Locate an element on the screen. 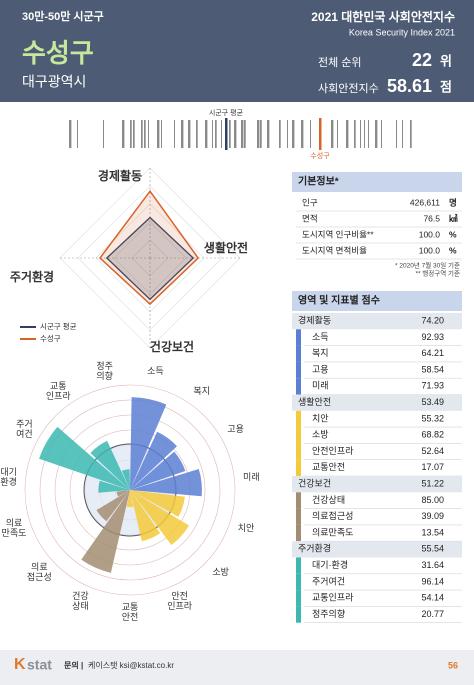 Image resolution: width=474 pixels, height=685 pixels. legend-label: 시군구 평균 is located at coordinates (58, 326).